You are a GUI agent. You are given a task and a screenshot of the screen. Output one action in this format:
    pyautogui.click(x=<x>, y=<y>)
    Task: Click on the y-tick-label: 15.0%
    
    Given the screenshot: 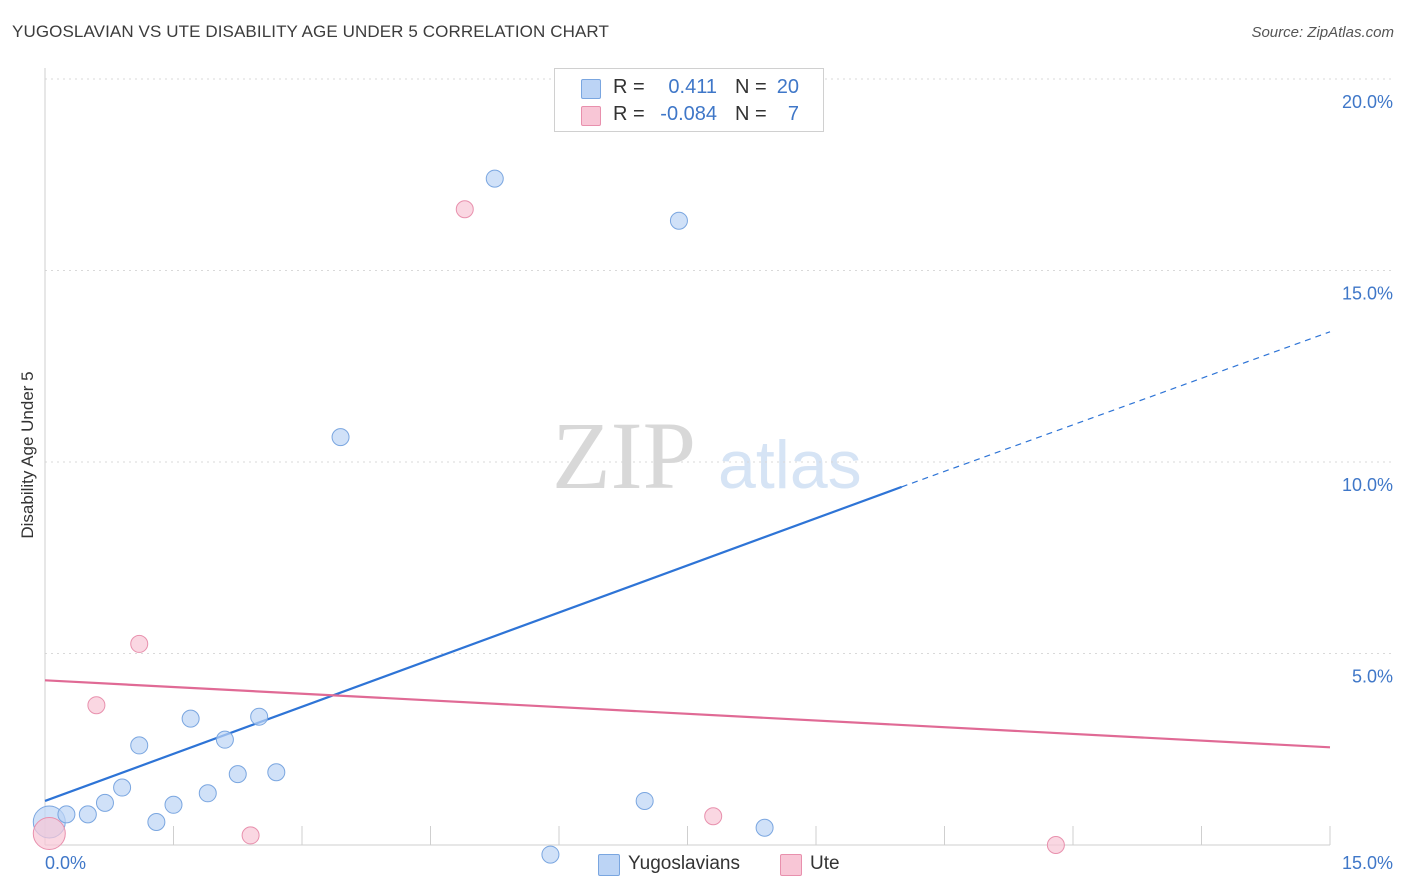 What is the action you would take?
    pyautogui.click(x=1367, y=294)
    